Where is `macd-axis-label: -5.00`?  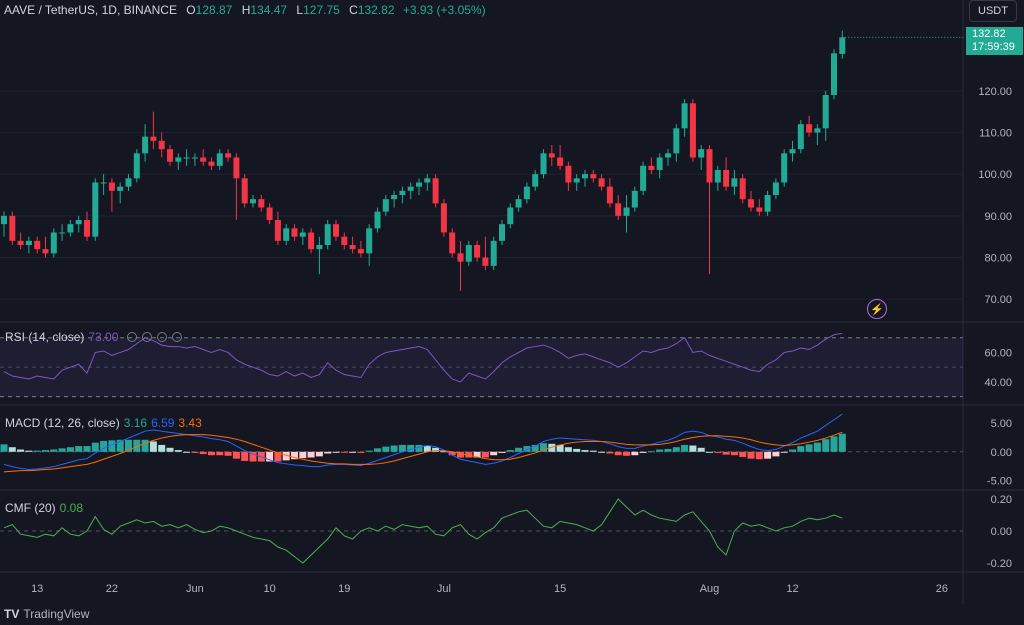
macd-axis-label: -5.00 is located at coordinates (999, 481).